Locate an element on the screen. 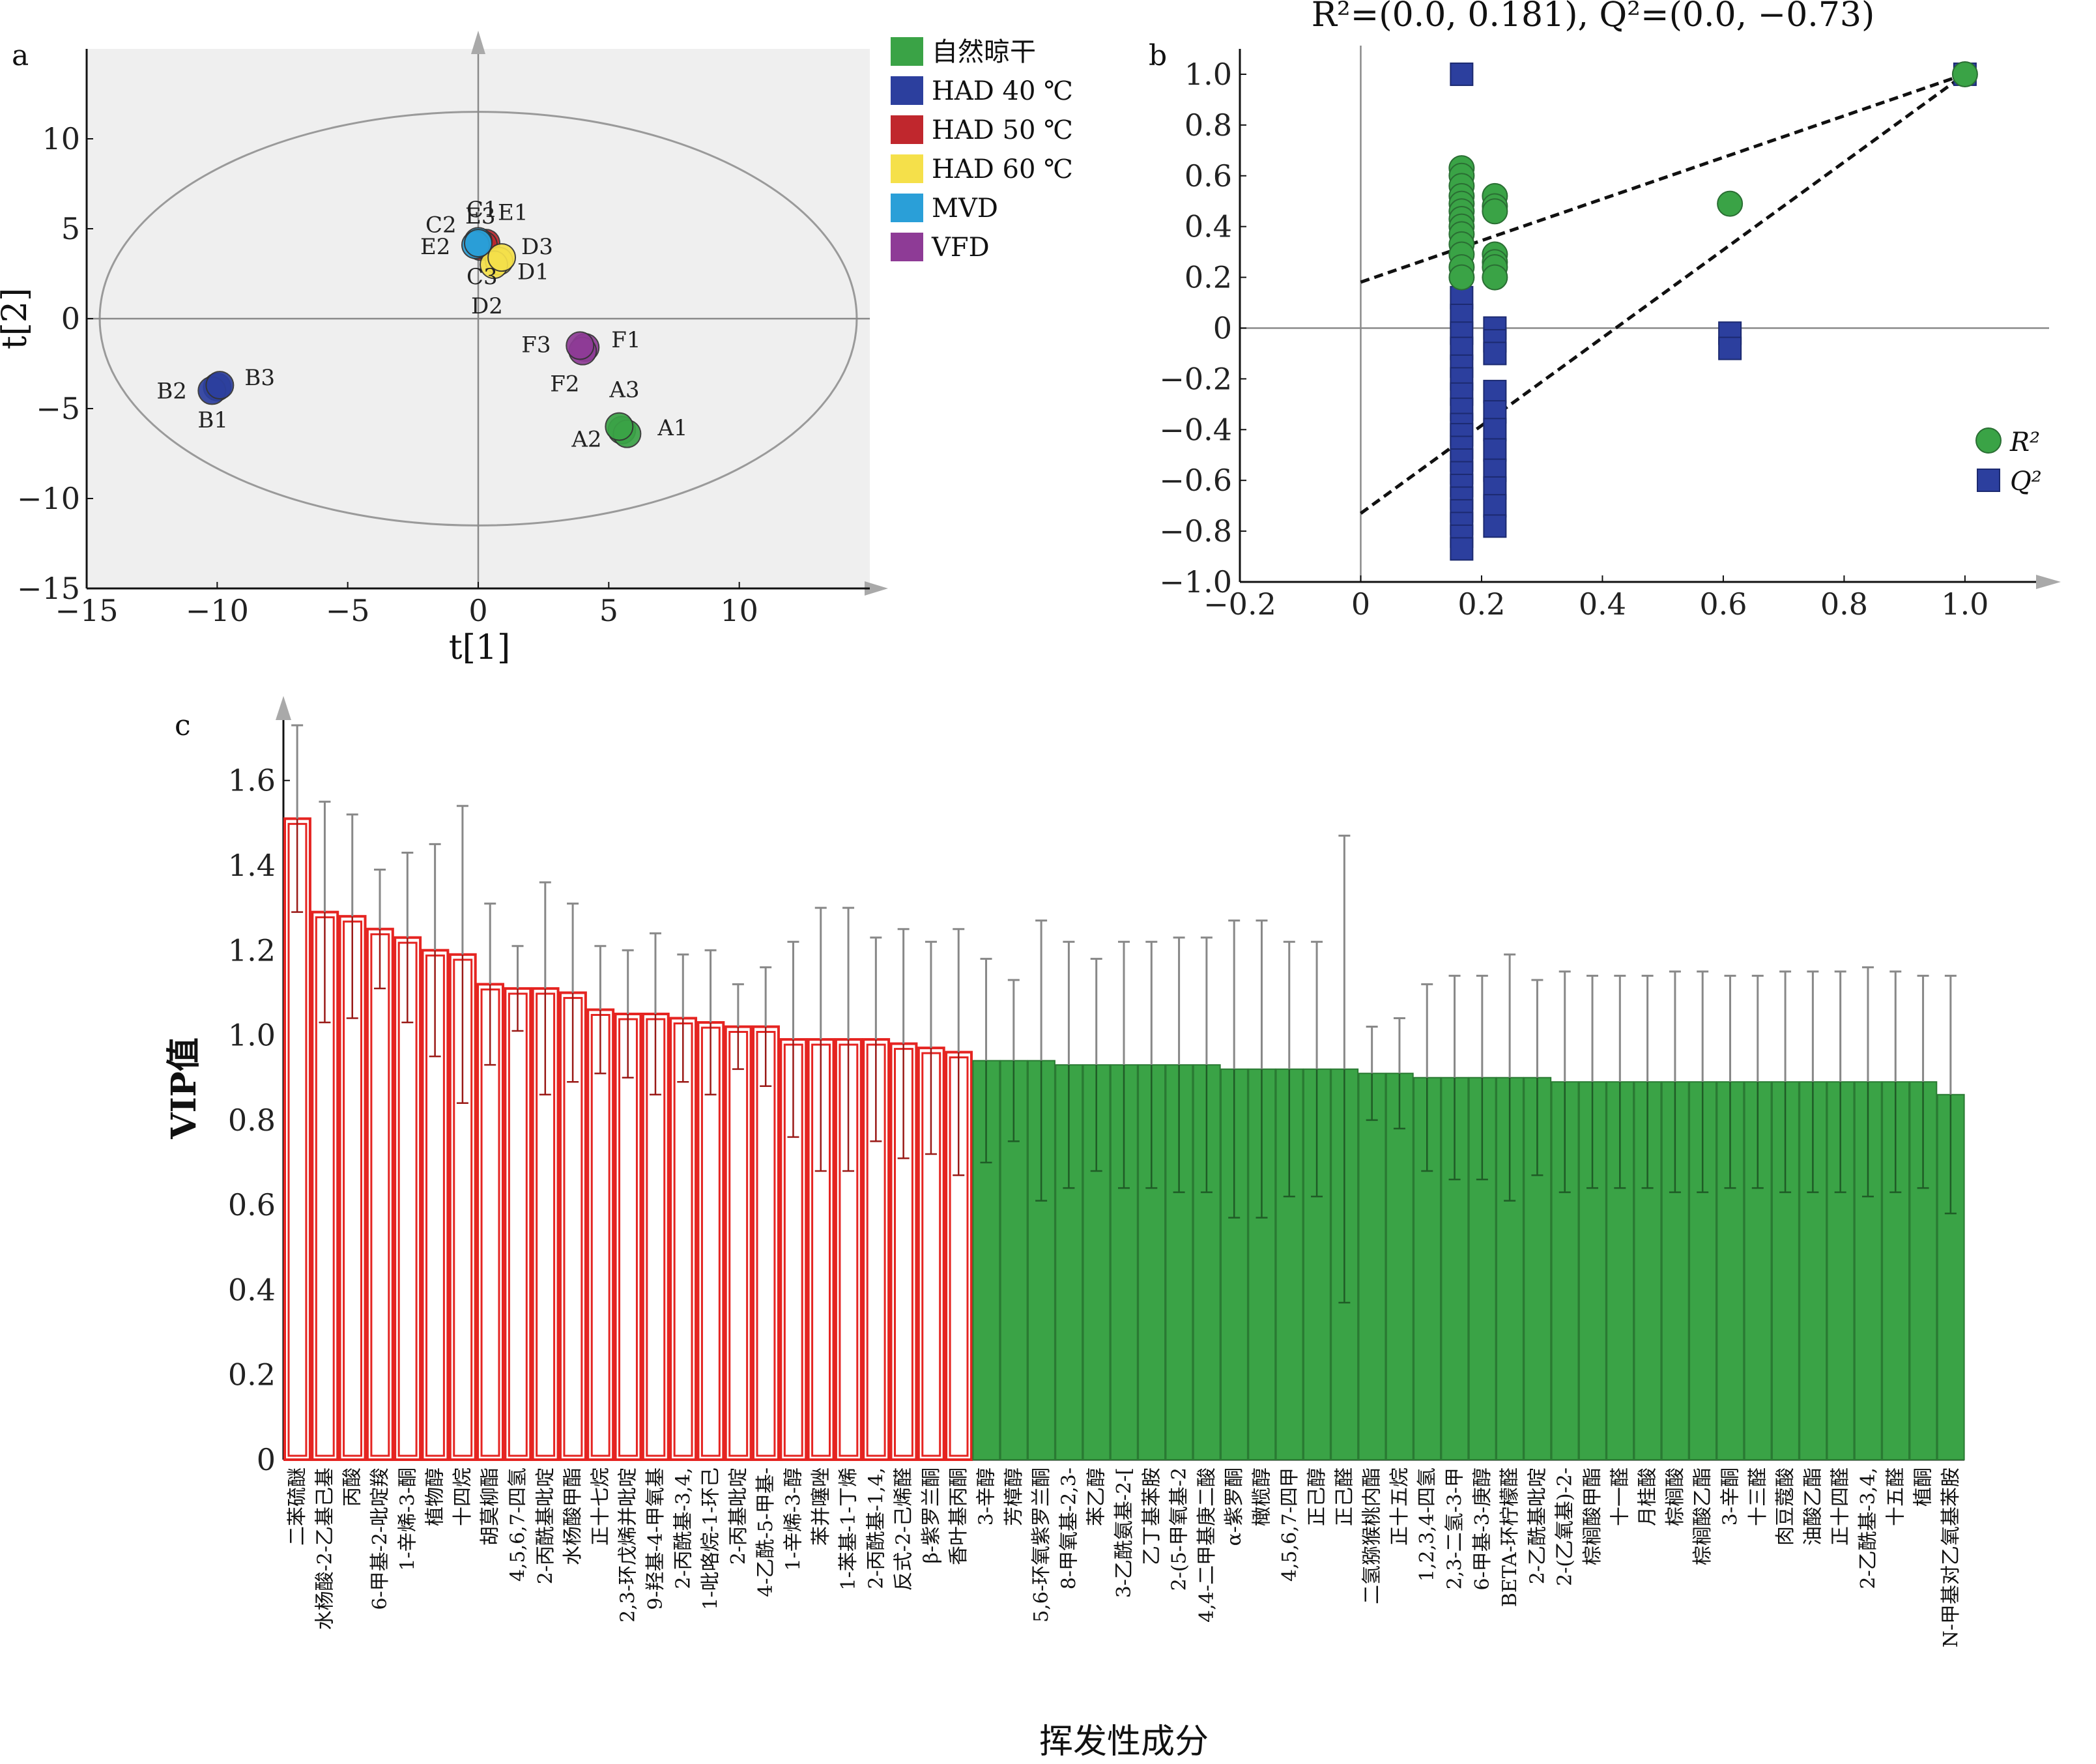 The image size is (2096, 1764). category-label: 1-苯基-1-丁烯 is located at coordinates (848, 1529).